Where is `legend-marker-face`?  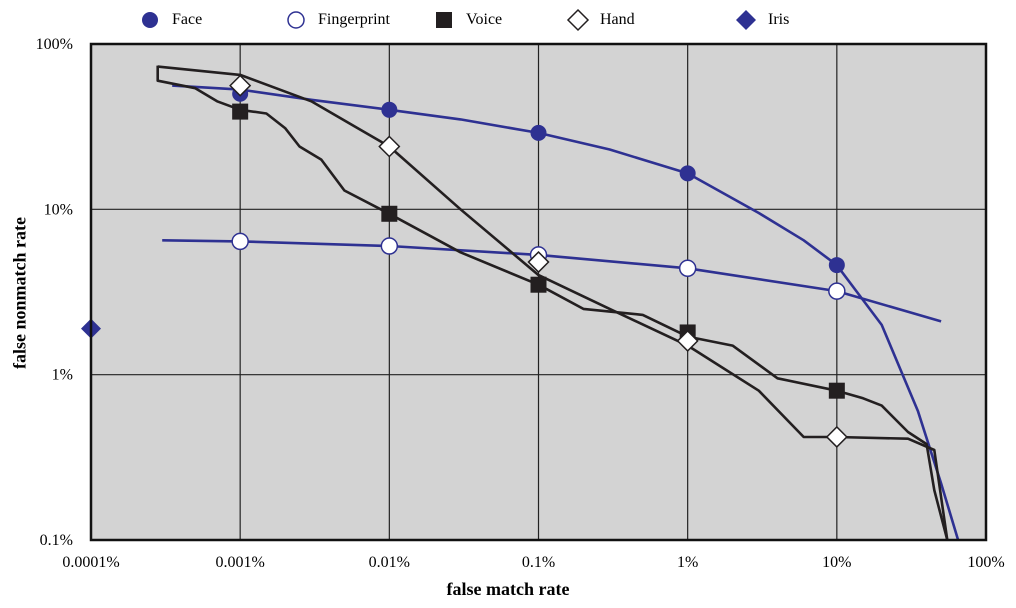
legend-marker-face is located at coordinates (150, 20).